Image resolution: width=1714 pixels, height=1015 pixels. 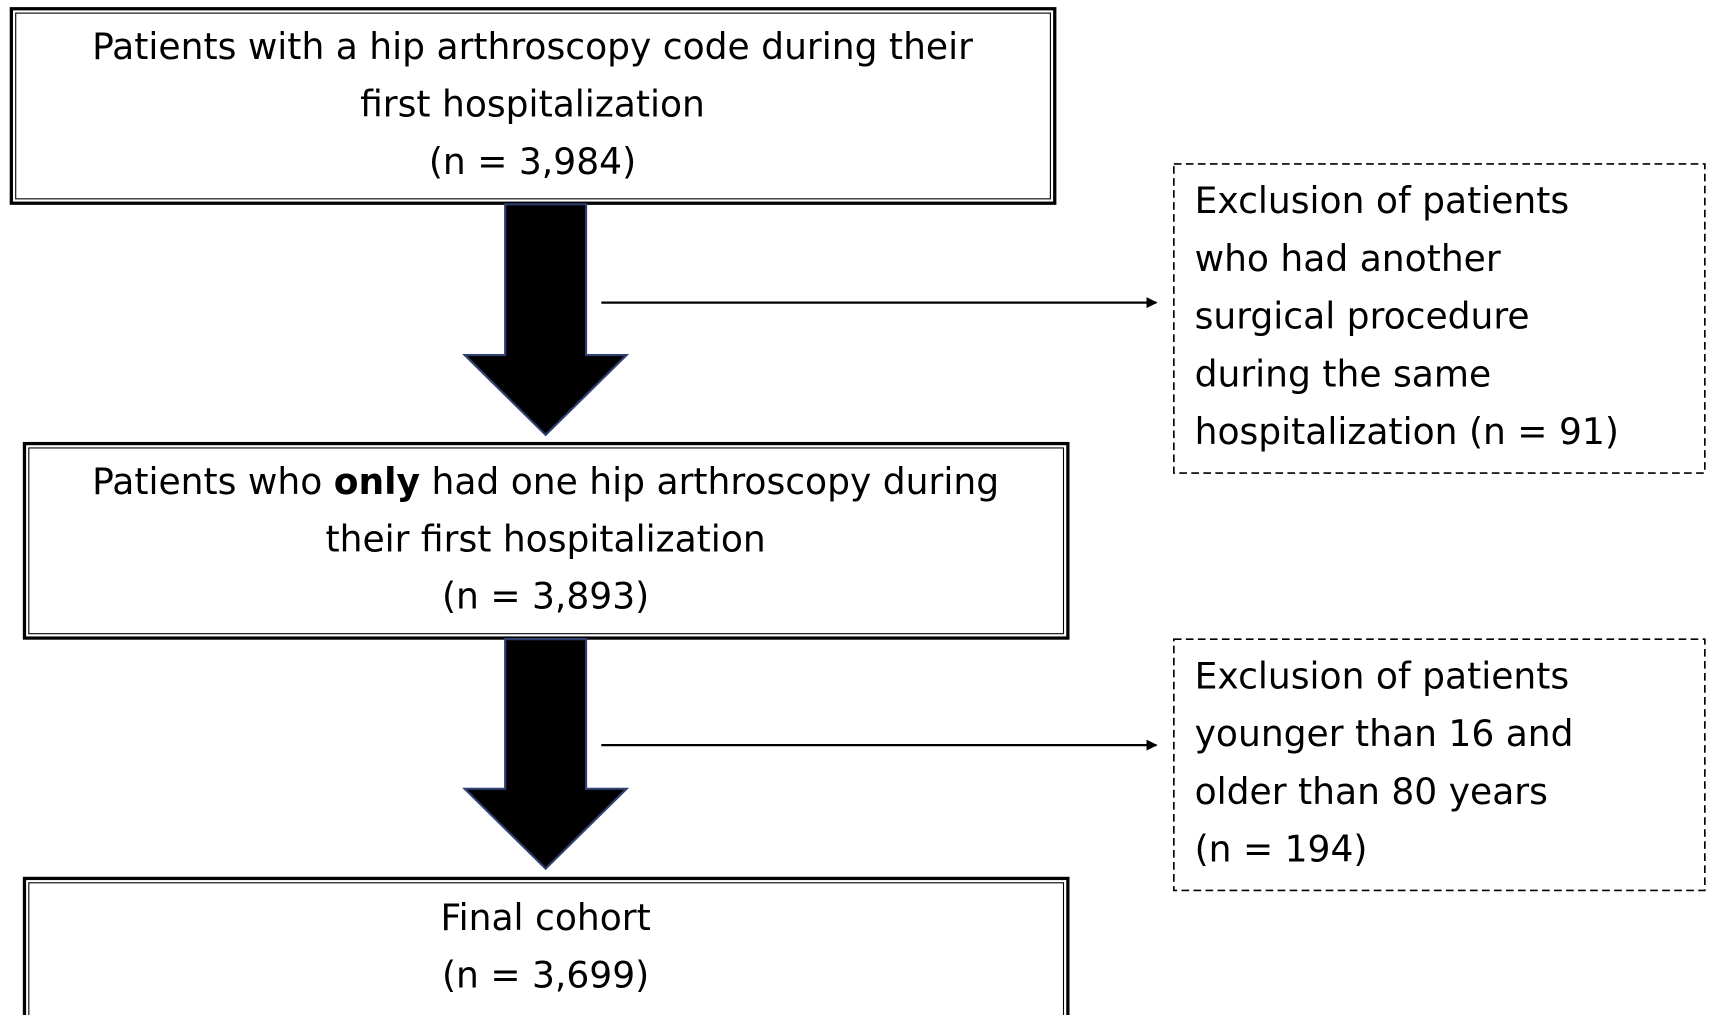 I want to click on node-text: first hospitalization, so click(x=532, y=105).